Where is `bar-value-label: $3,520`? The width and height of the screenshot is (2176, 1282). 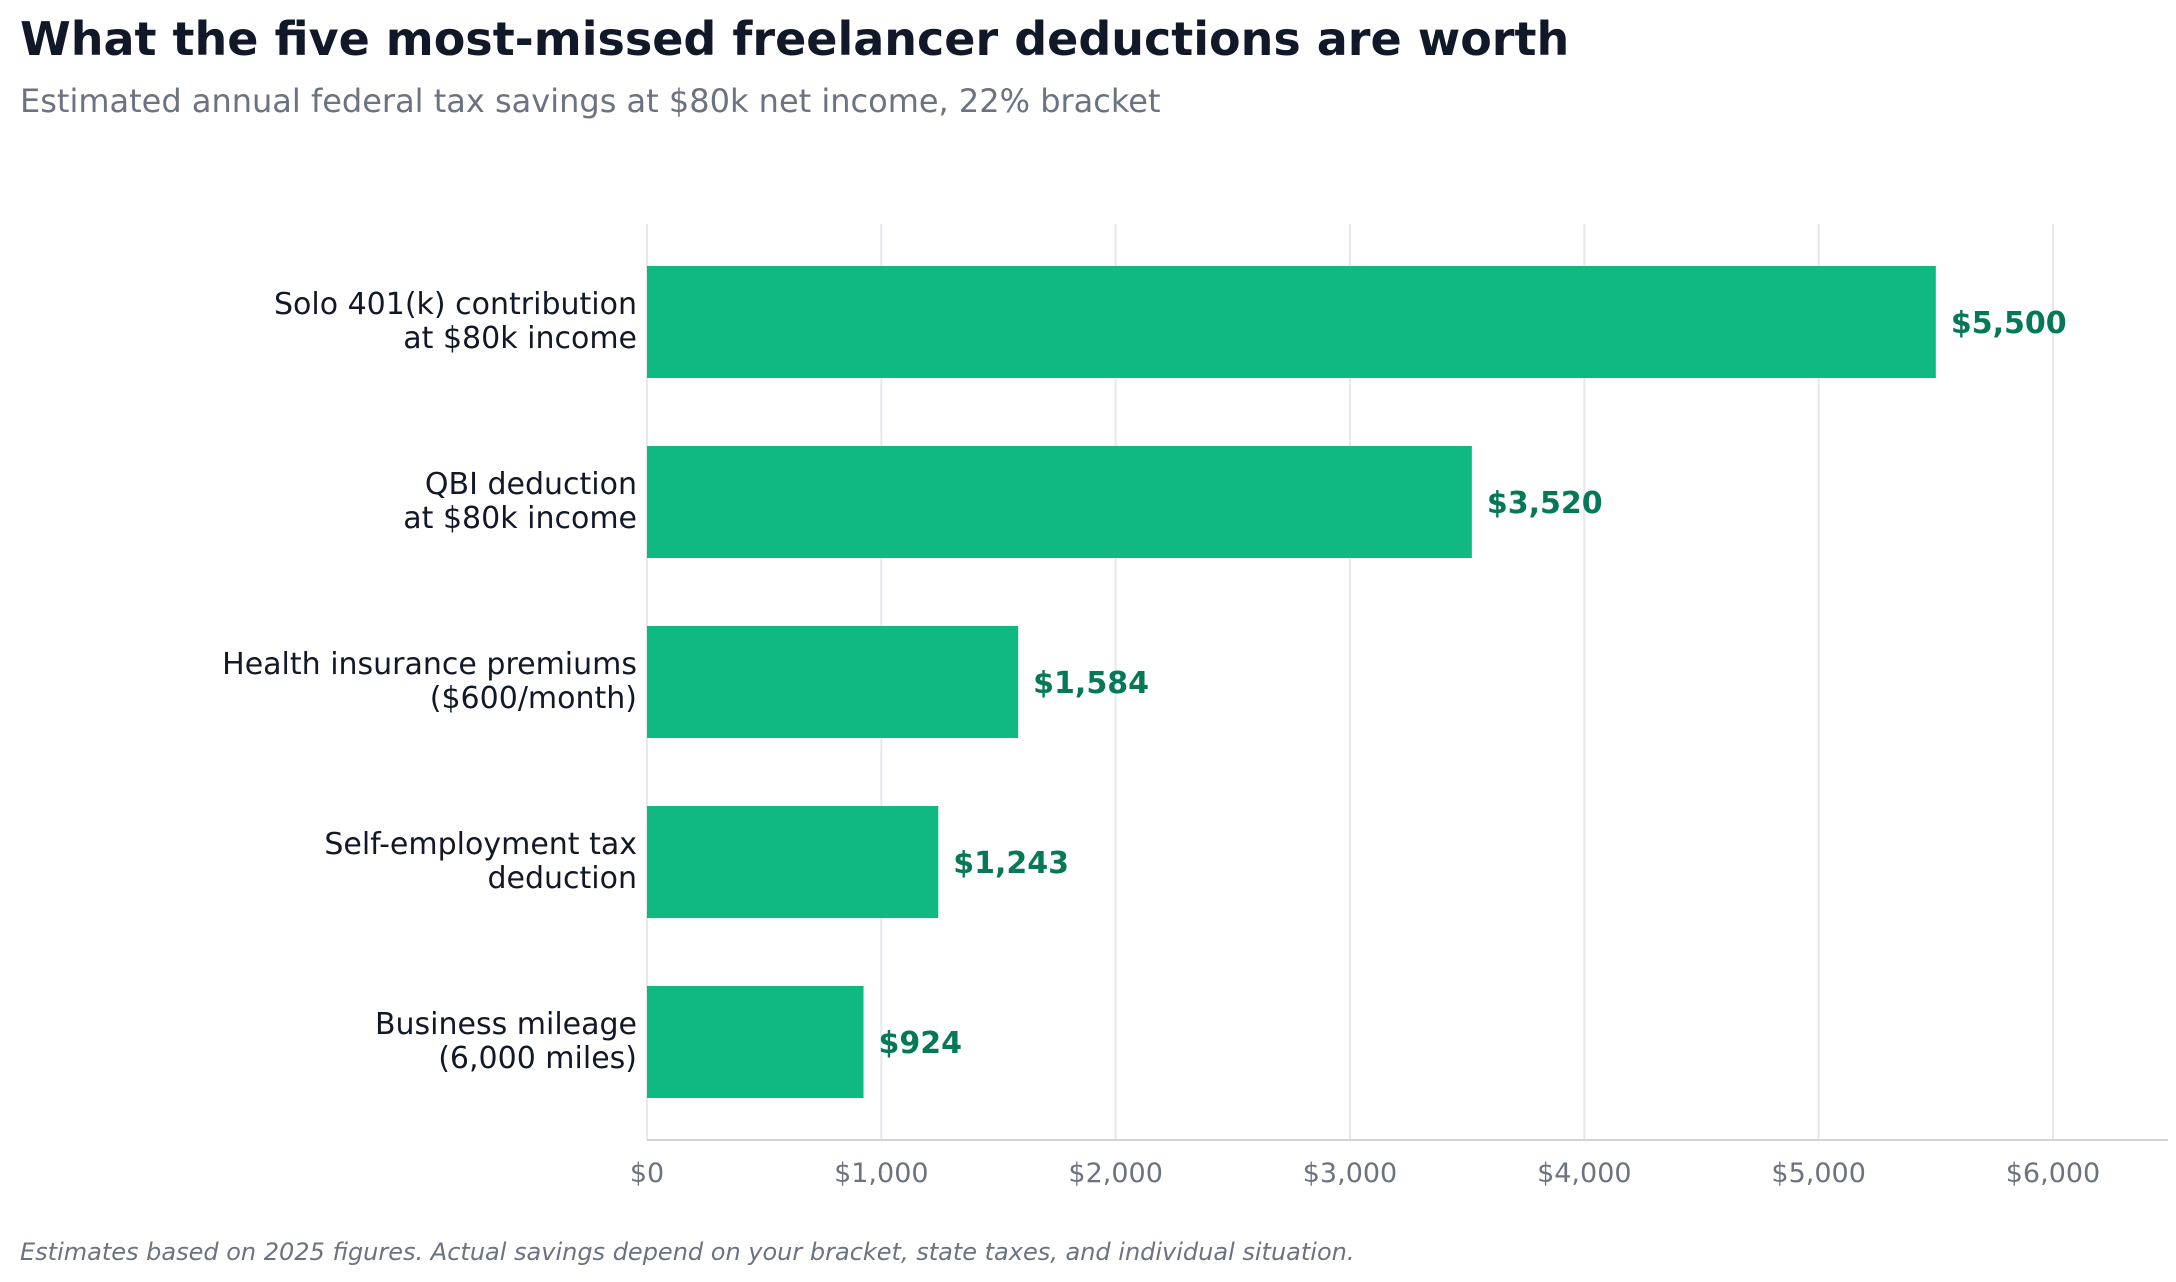 bar-value-label: $3,520 is located at coordinates (1545, 503).